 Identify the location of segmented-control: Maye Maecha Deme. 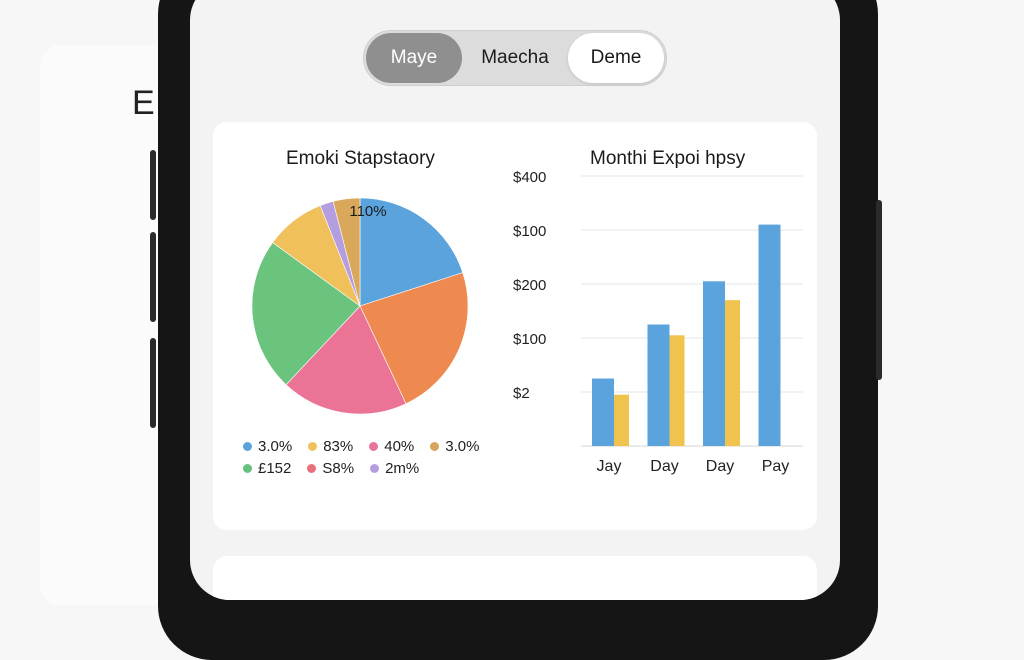
(515, 58).